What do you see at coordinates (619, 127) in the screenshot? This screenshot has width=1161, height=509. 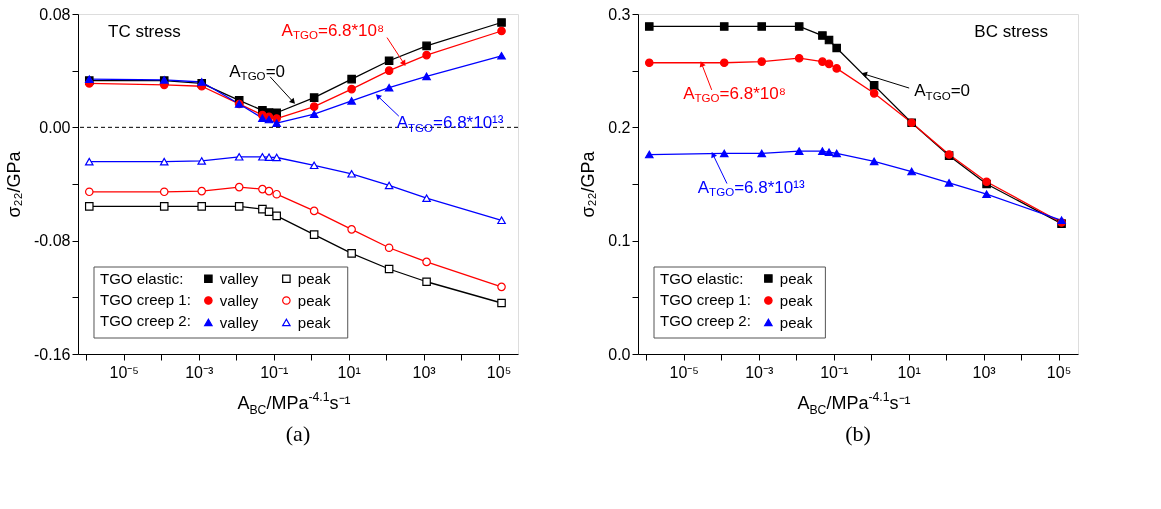 I see `y-tick-label: 0.2` at bounding box center [619, 127].